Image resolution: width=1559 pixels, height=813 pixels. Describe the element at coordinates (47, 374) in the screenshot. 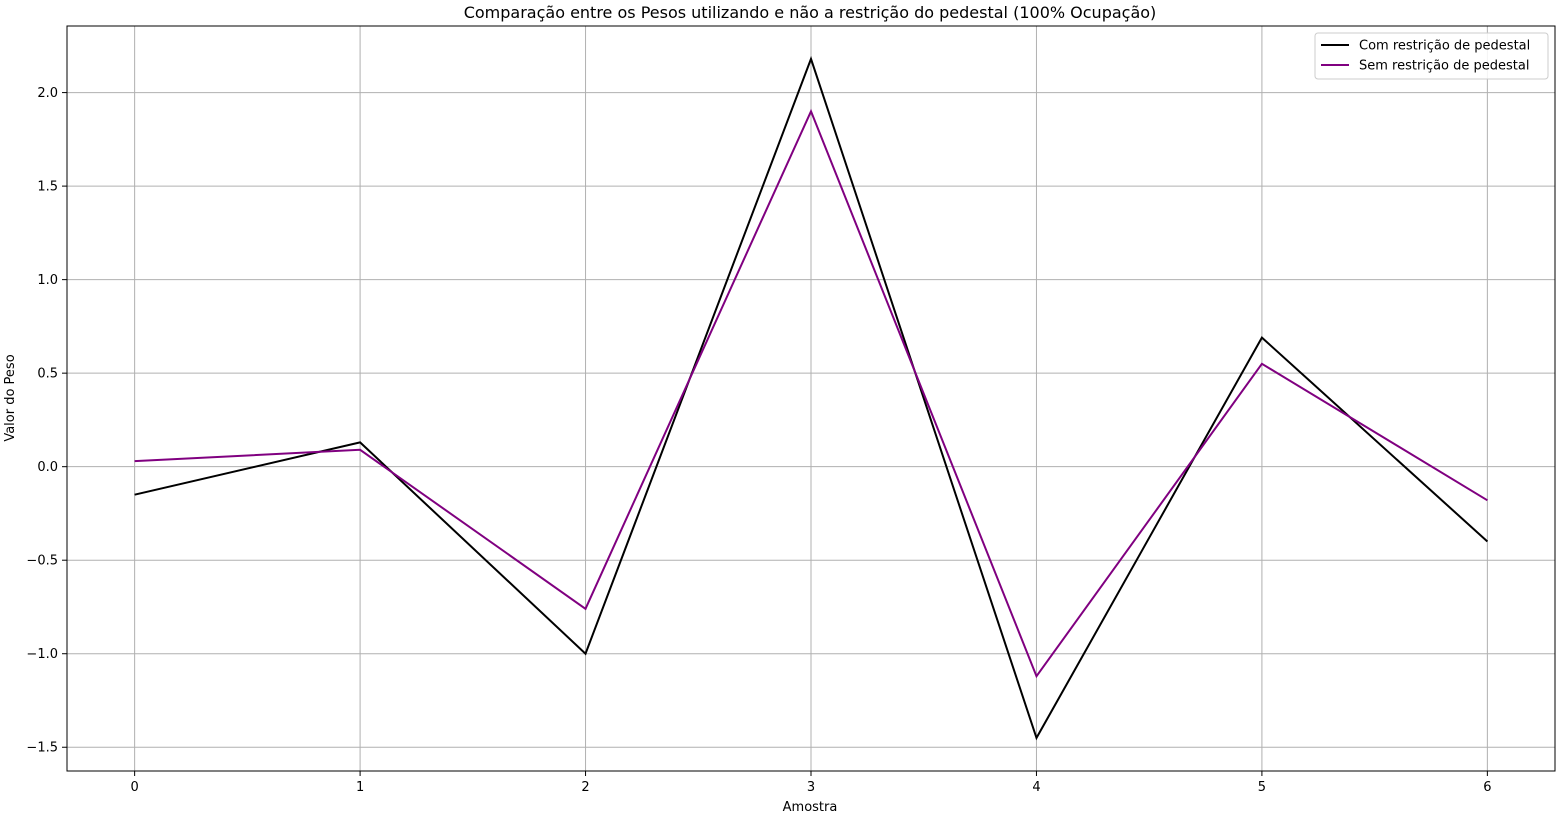

I see `y-tick-label: 0.5` at that location.